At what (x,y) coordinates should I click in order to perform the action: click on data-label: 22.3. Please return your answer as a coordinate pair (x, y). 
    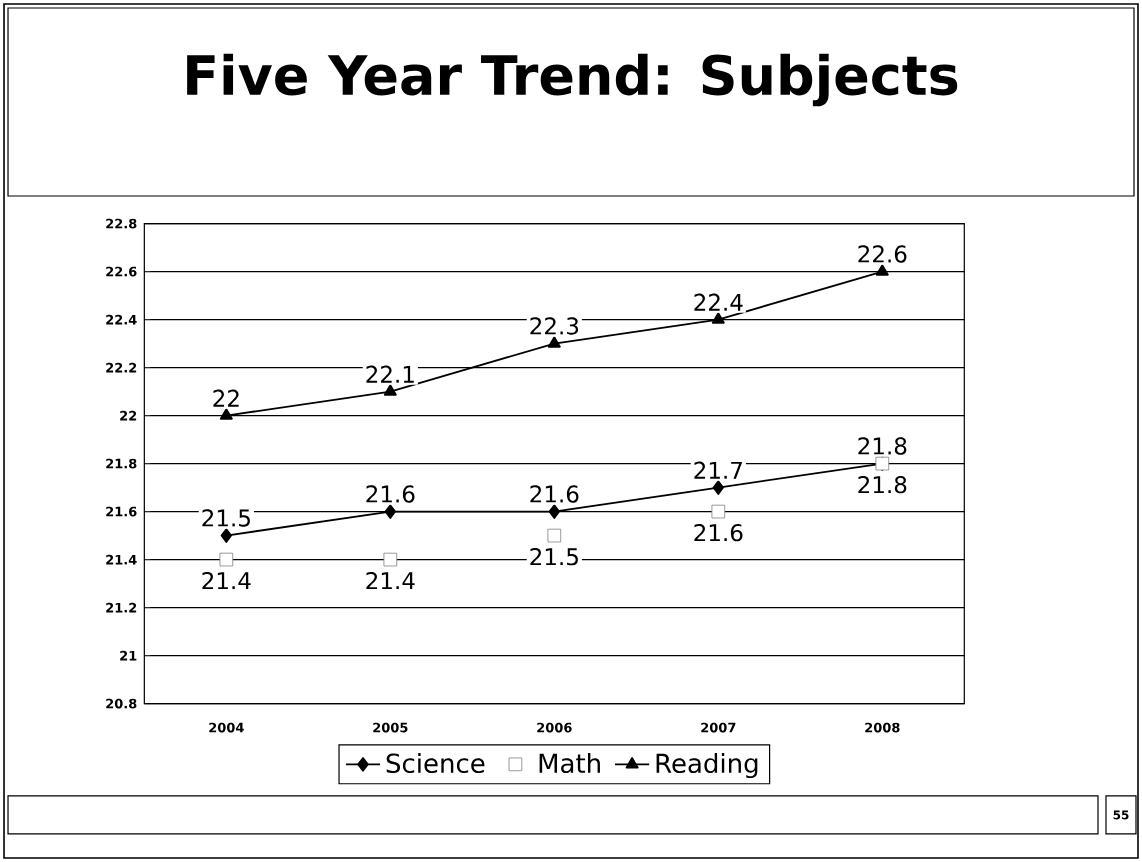
    Looking at the image, I should click on (554, 326).